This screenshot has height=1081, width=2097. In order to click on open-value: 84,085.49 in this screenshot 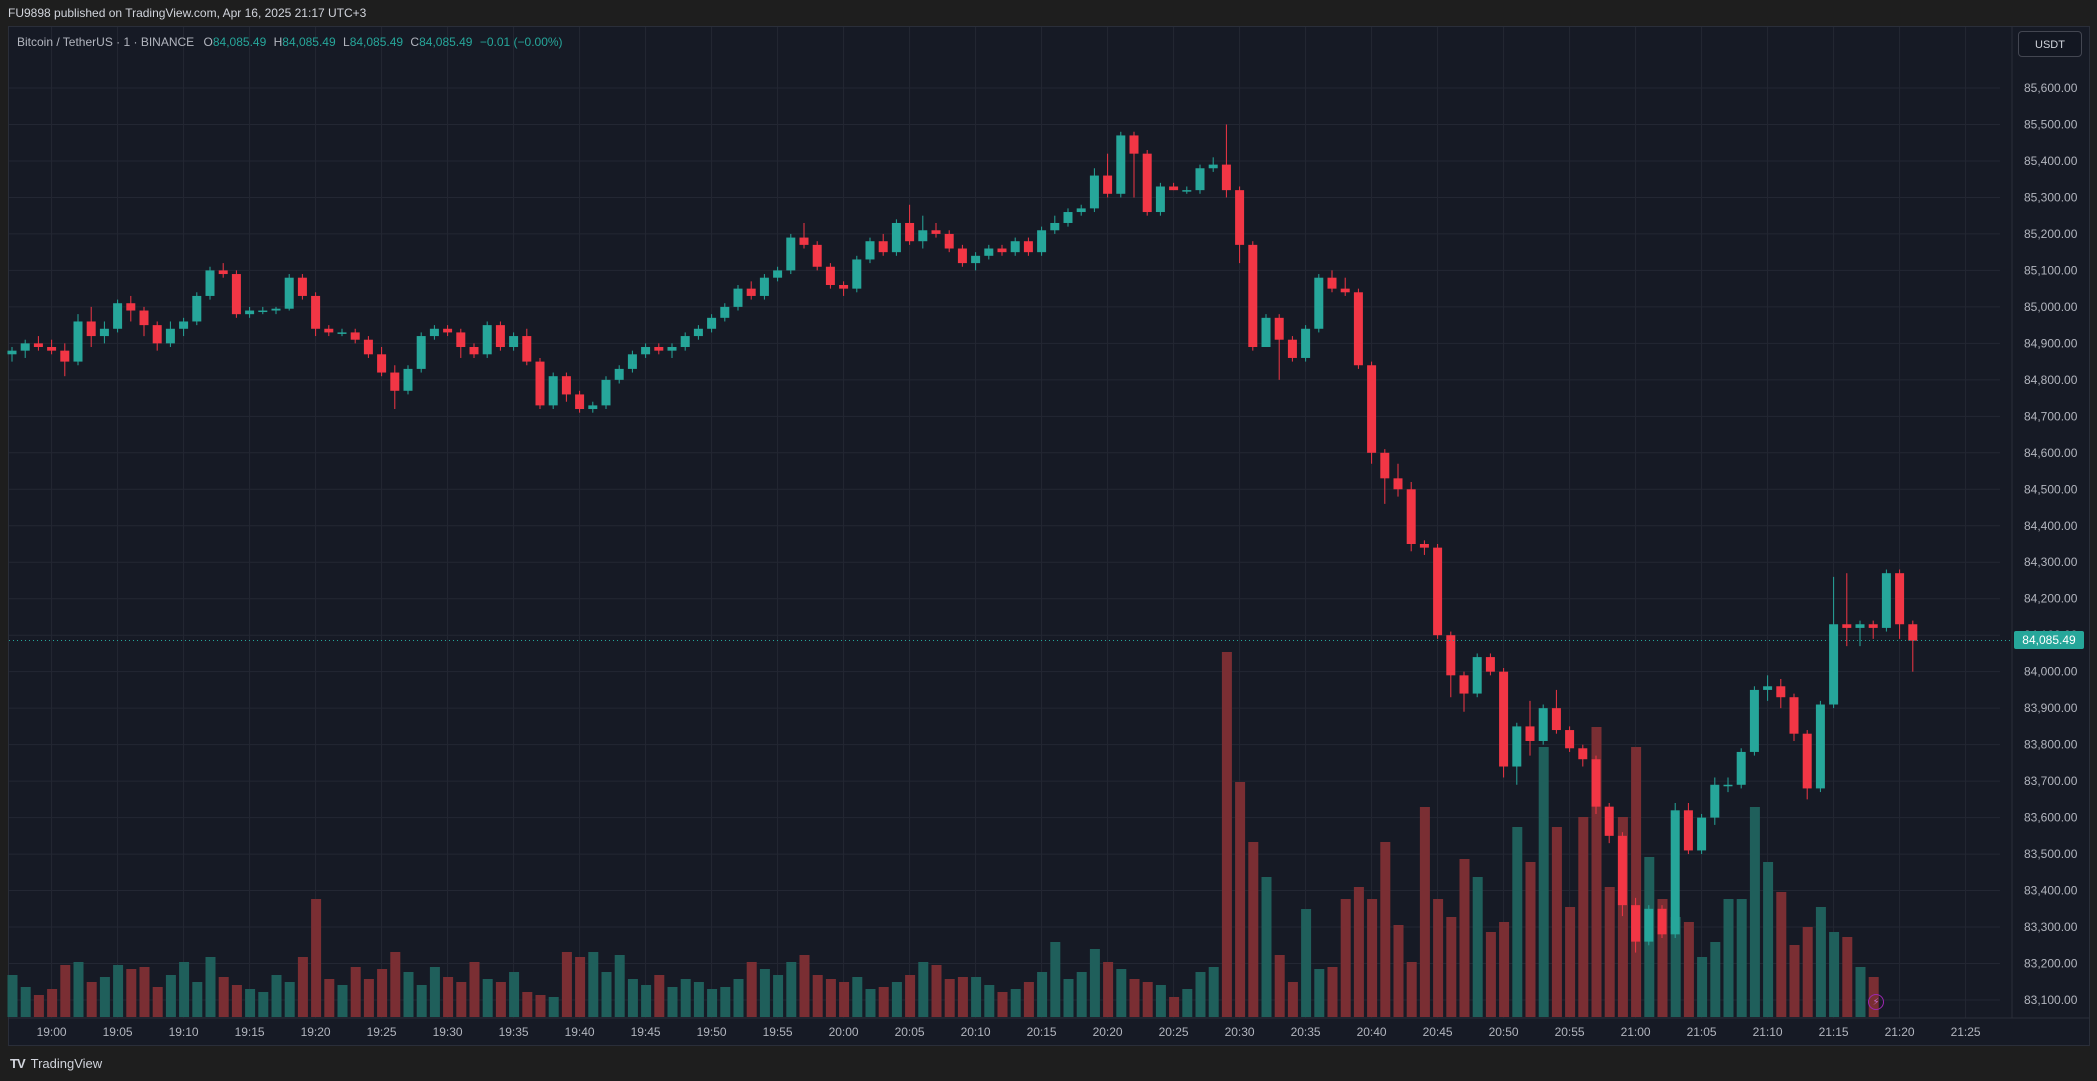, I will do `click(239, 42)`.